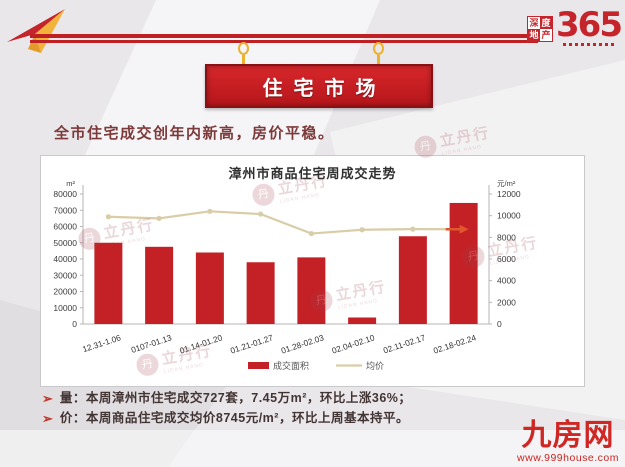  What do you see at coordinates (506, 302) in the screenshot?
I see `svg-text: 2000` at bounding box center [506, 302].